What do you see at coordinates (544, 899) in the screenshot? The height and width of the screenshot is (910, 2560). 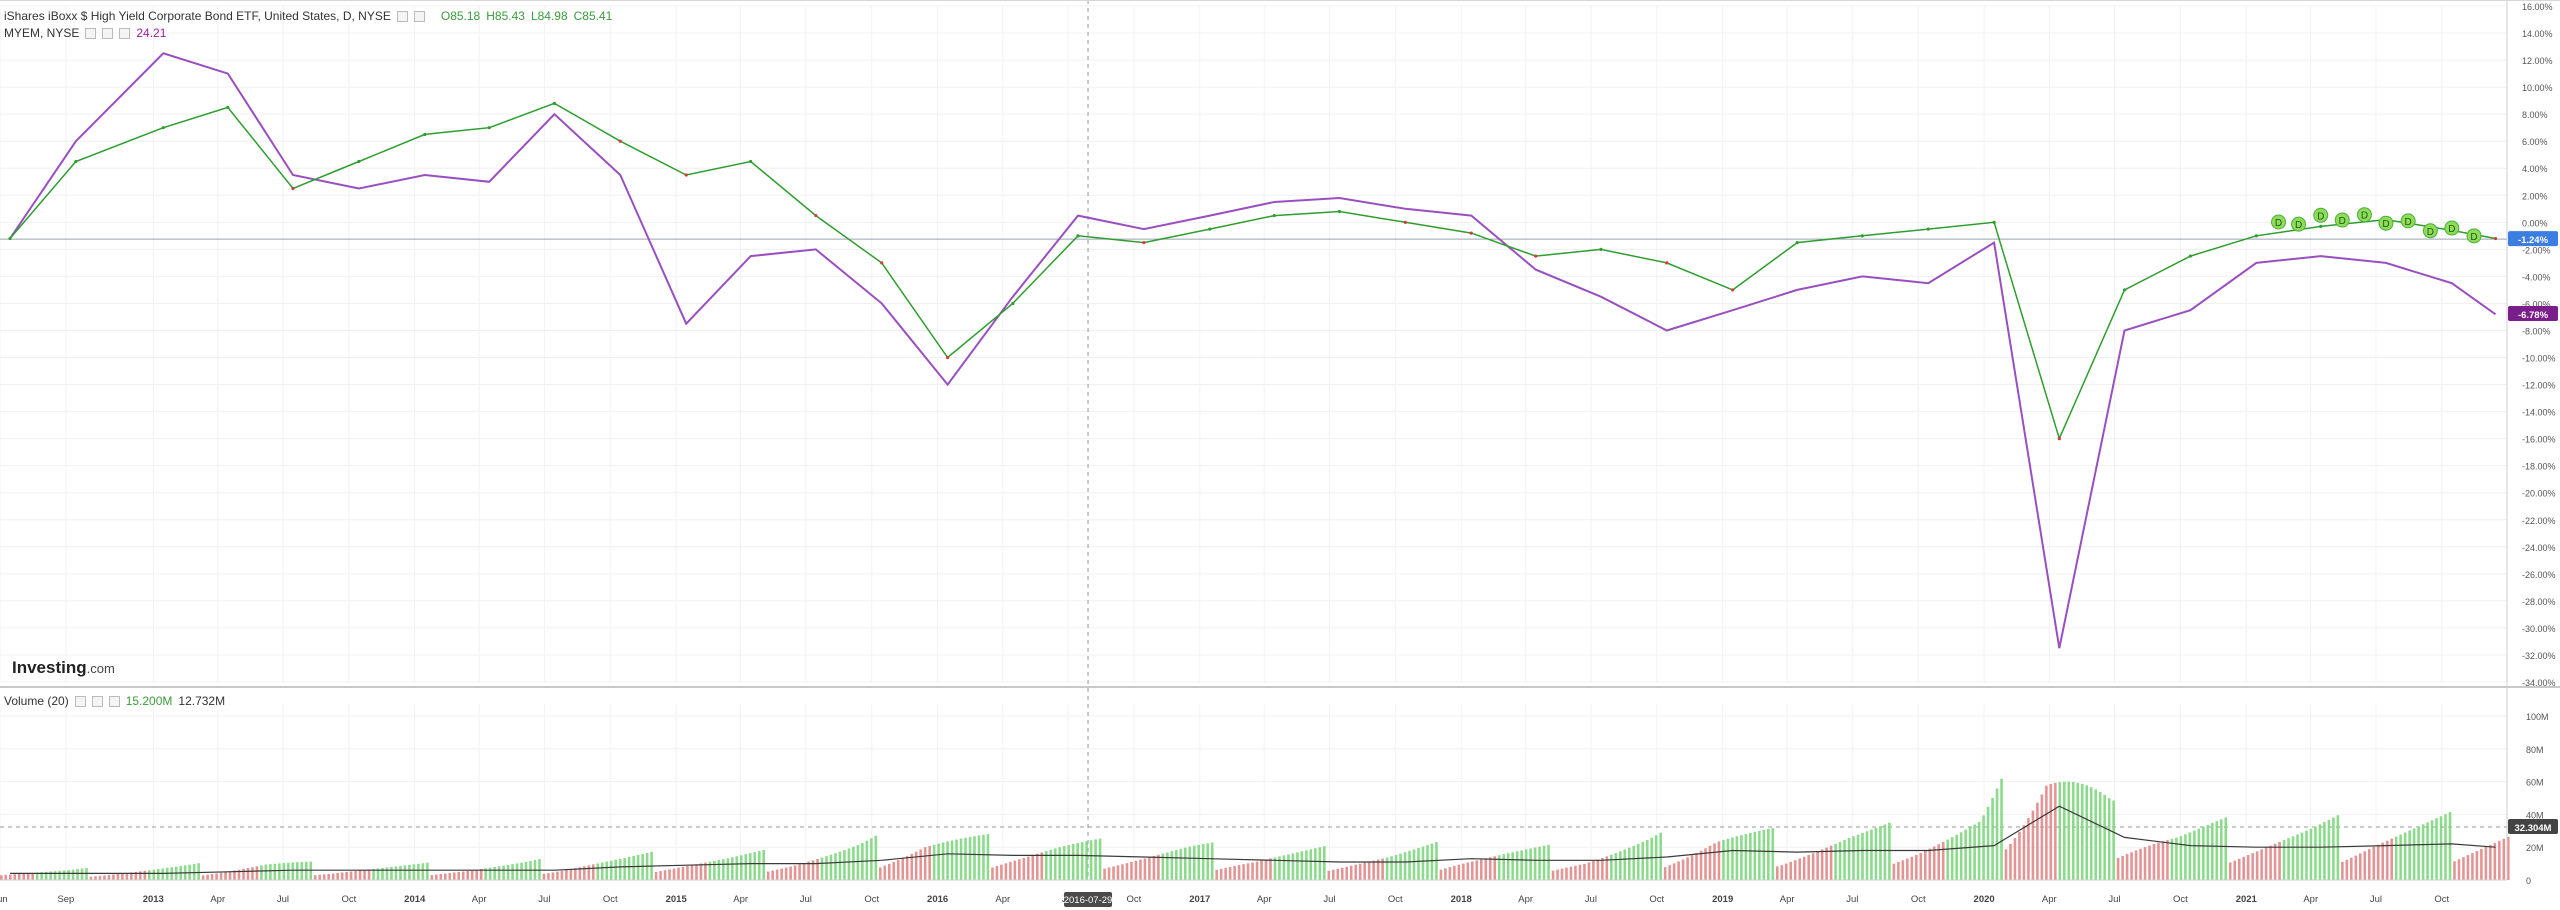 I see `time-tick-label: Jul` at bounding box center [544, 899].